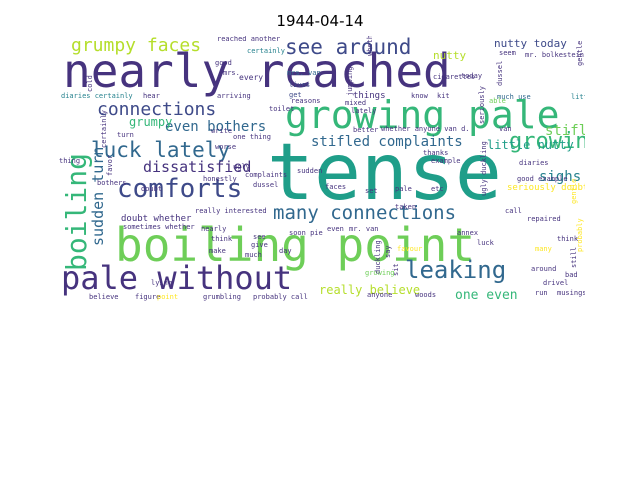  Describe the element at coordinates (257, 71) in the screenshot. I see `cloud-word: nearly reached` at that location.